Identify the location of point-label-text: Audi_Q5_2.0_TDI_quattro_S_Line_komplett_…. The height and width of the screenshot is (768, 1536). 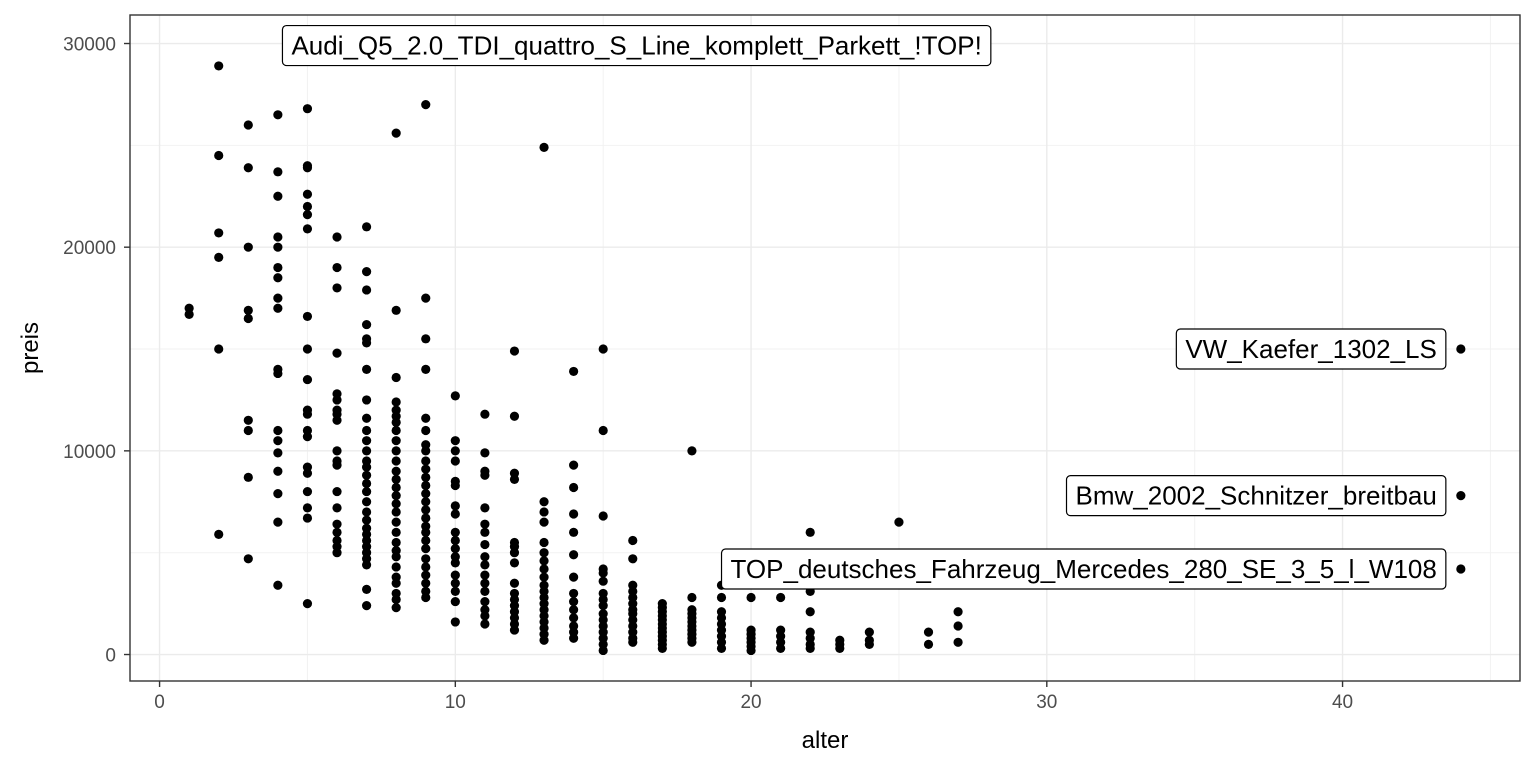
(636, 46).